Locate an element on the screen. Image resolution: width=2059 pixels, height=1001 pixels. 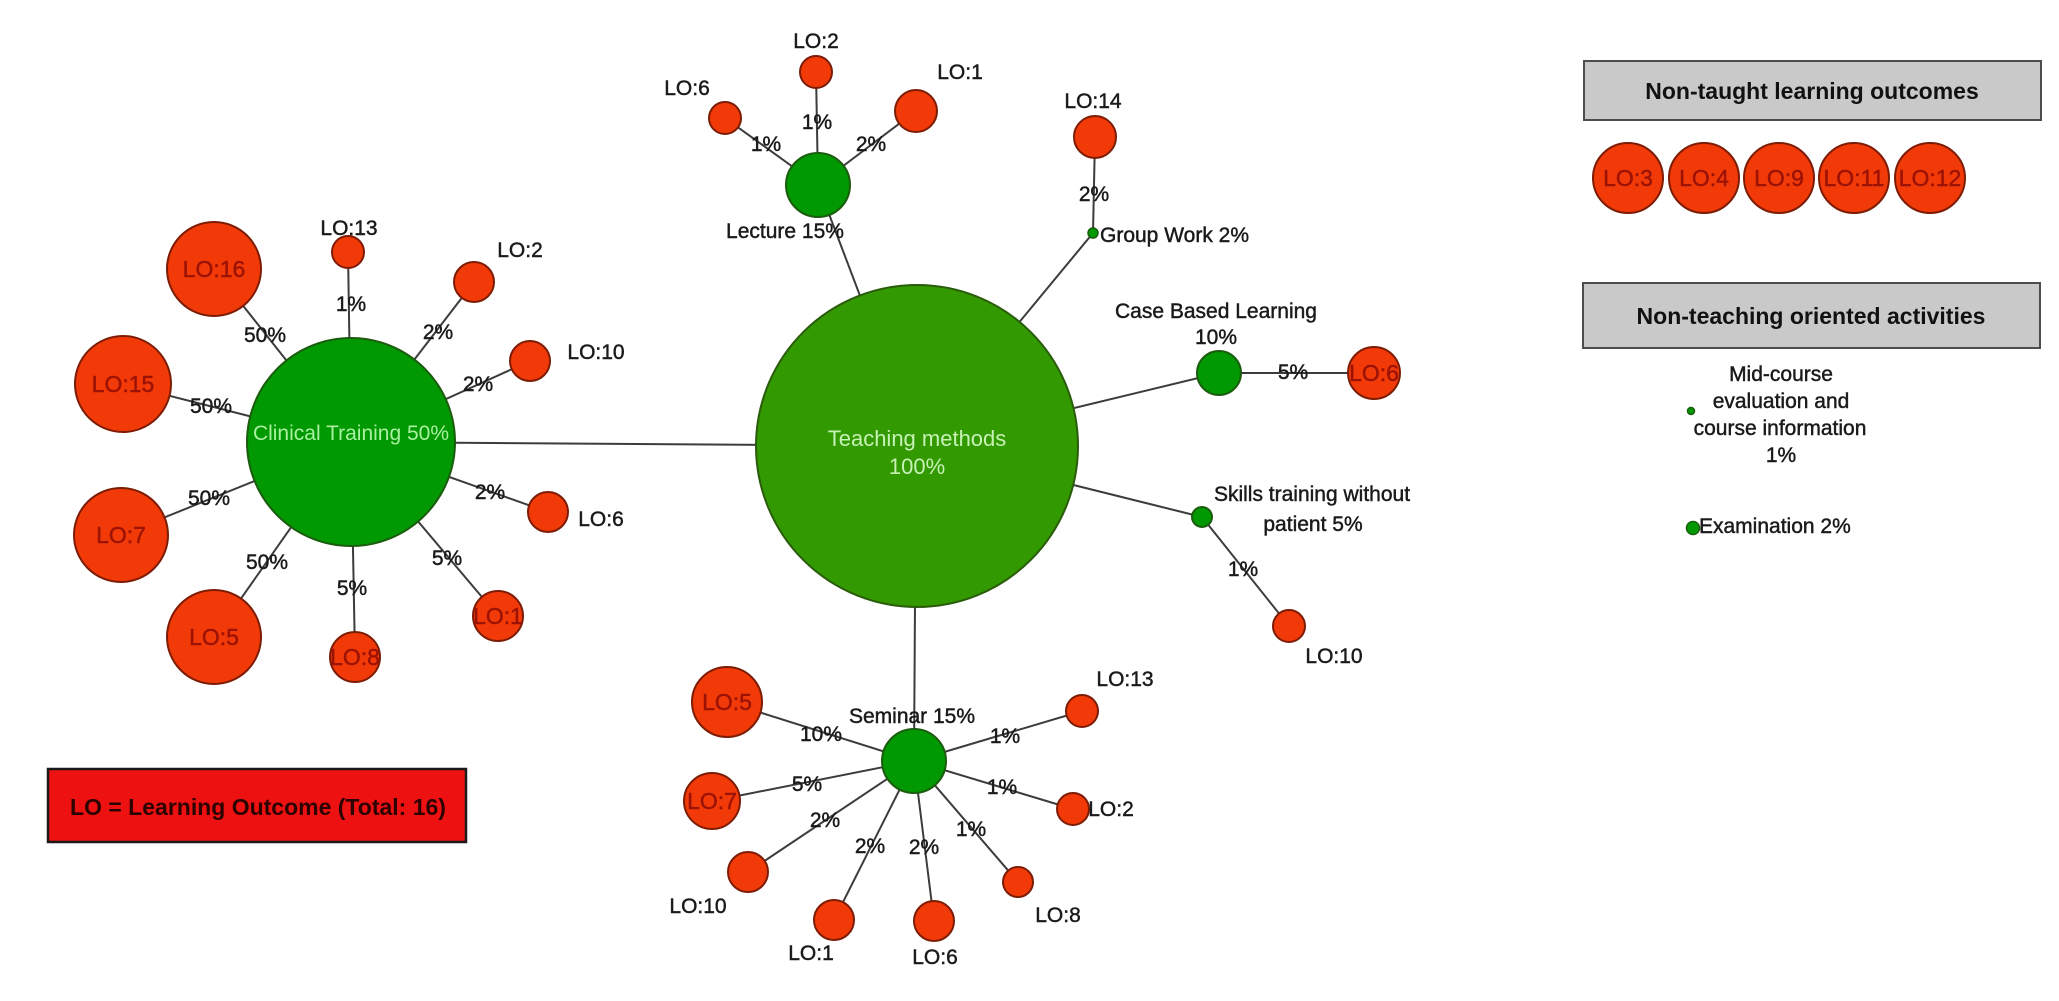
svg-text: Skills training without is located at coordinates (1312, 494).